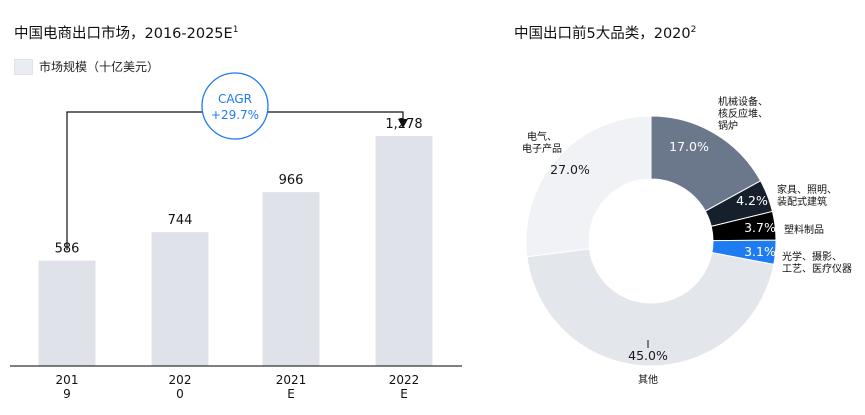  Describe the element at coordinates (689, 146) in the screenshot. I see `slice-value-label-machinery: 17.0%` at that location.